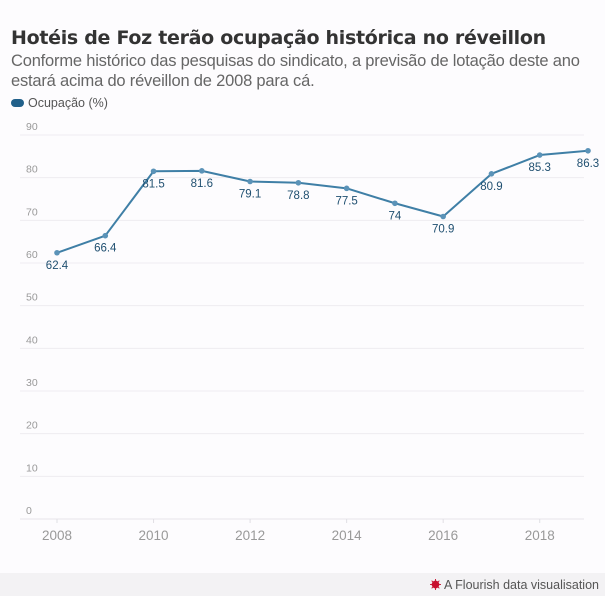 The image size is (605, 596). I want to click on y-tick-label: 40, so click(32, 340).